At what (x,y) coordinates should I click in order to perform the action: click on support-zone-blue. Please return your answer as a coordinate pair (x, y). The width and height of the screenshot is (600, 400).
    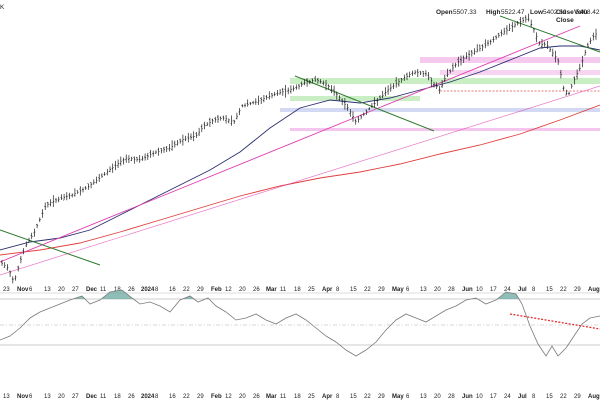
    Looking at the image, I should click on (440, 110).